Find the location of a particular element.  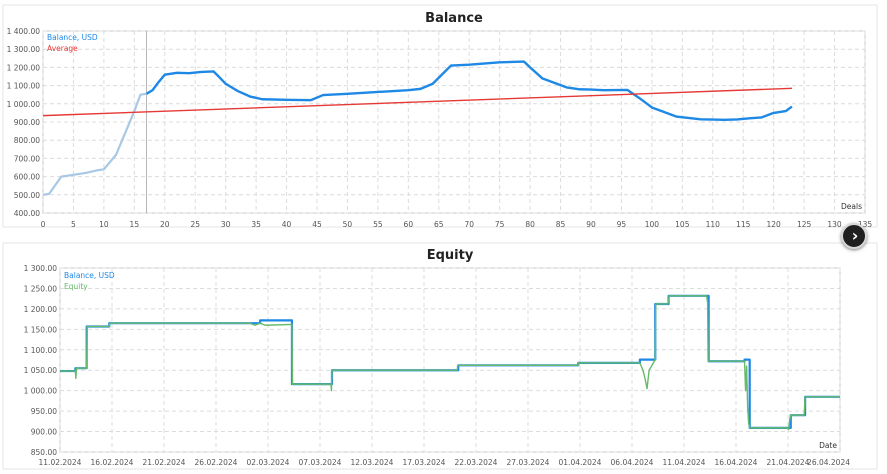

x-tick-label: 40 is located at coordinates (287, 224).